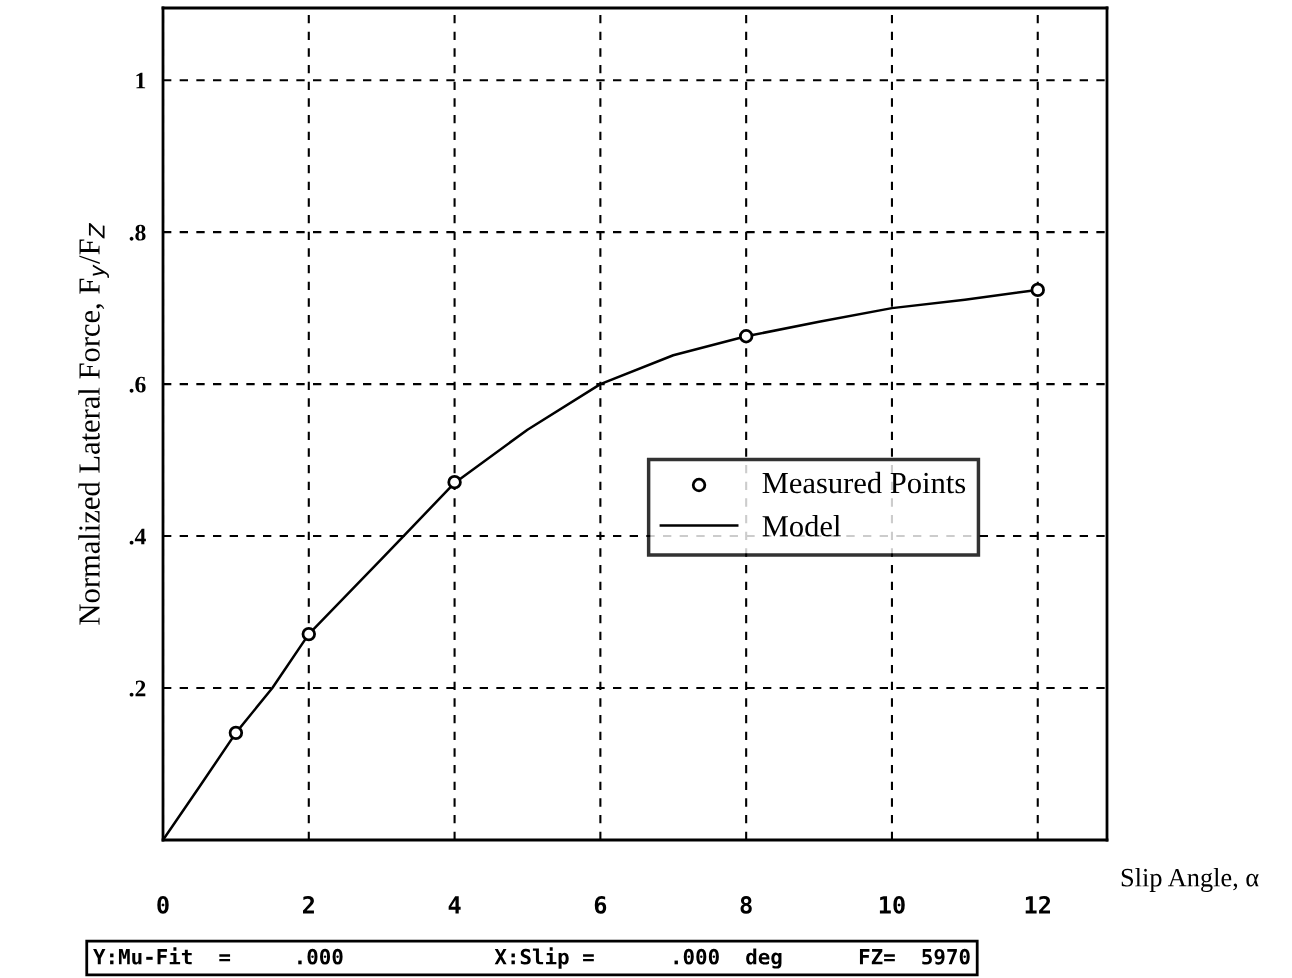  What do you see at coordinates (137, 384) in the screenshot?
I see `y-tick-label: .6` at bounding box center [137, 384].